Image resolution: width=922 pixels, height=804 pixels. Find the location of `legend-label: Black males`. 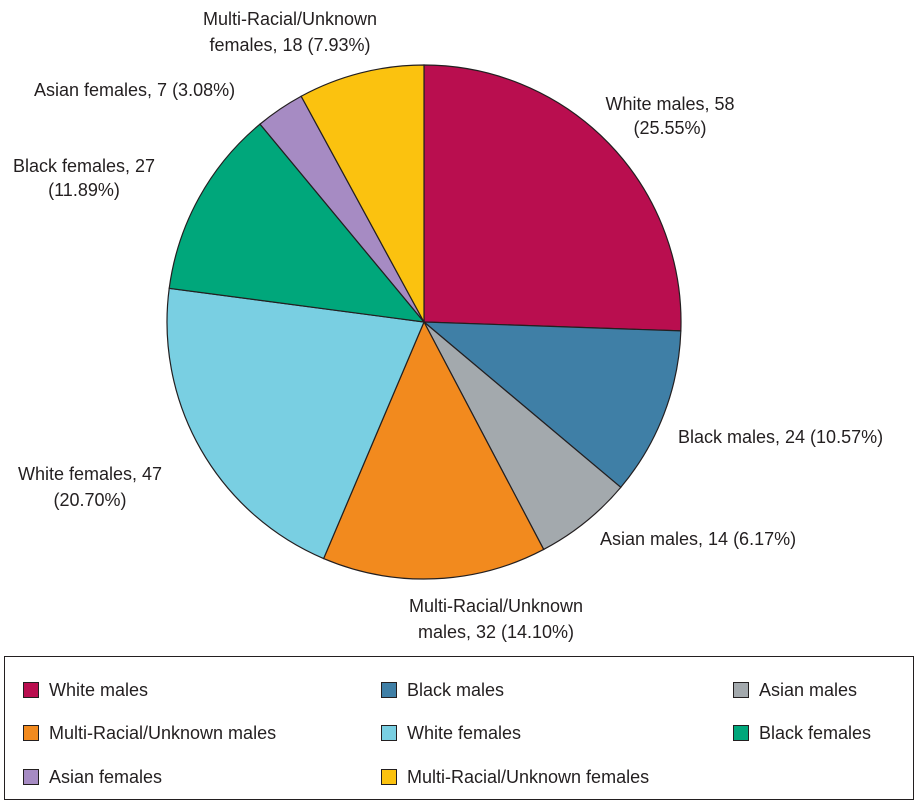

legend-label: Black males is located at coordinates (456, 689).